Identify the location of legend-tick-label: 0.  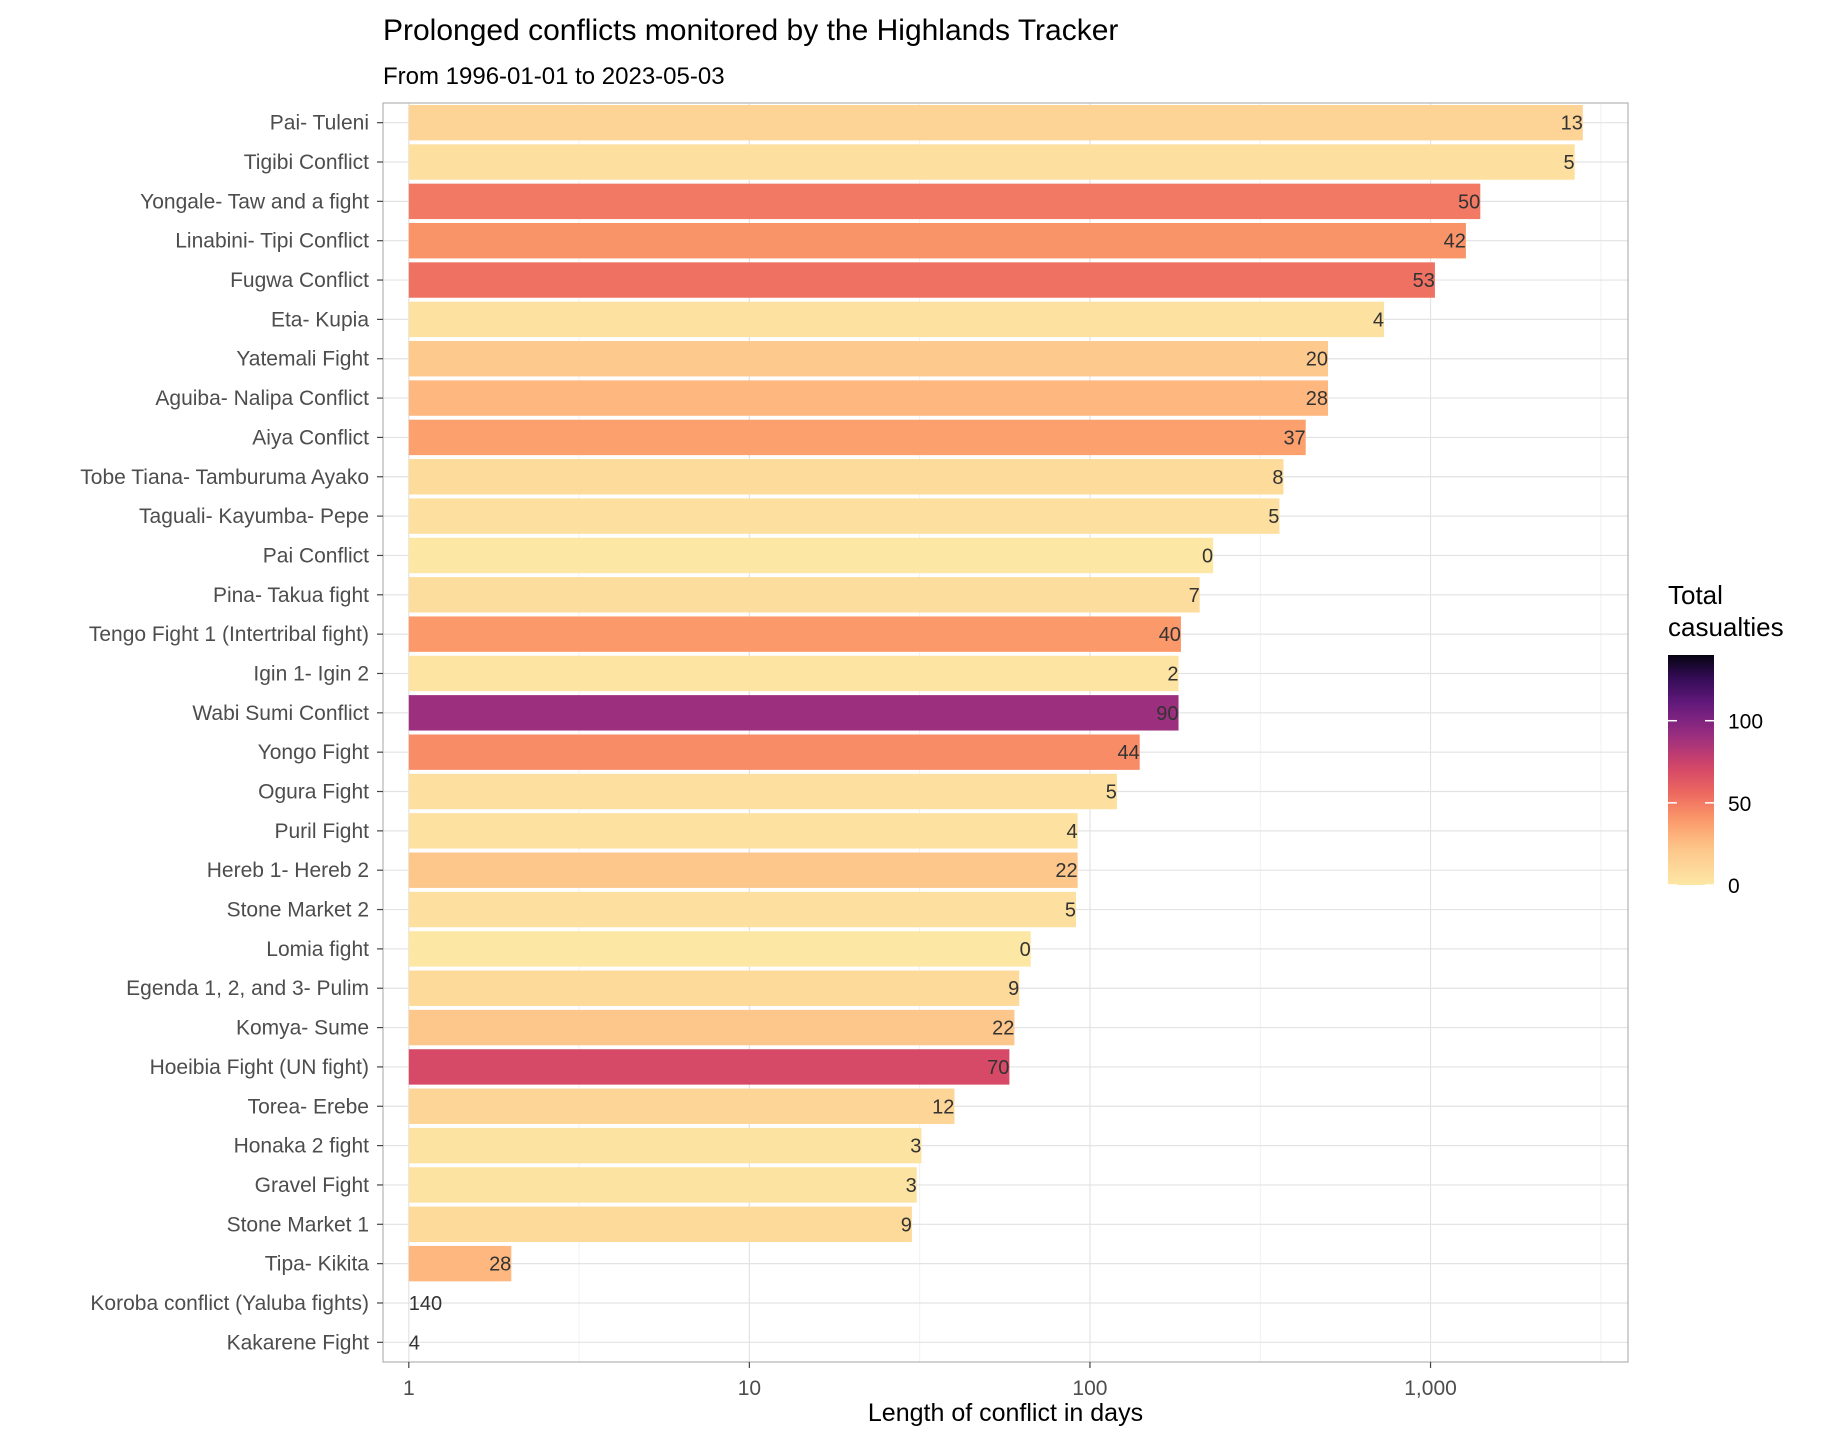
(1734, 886).